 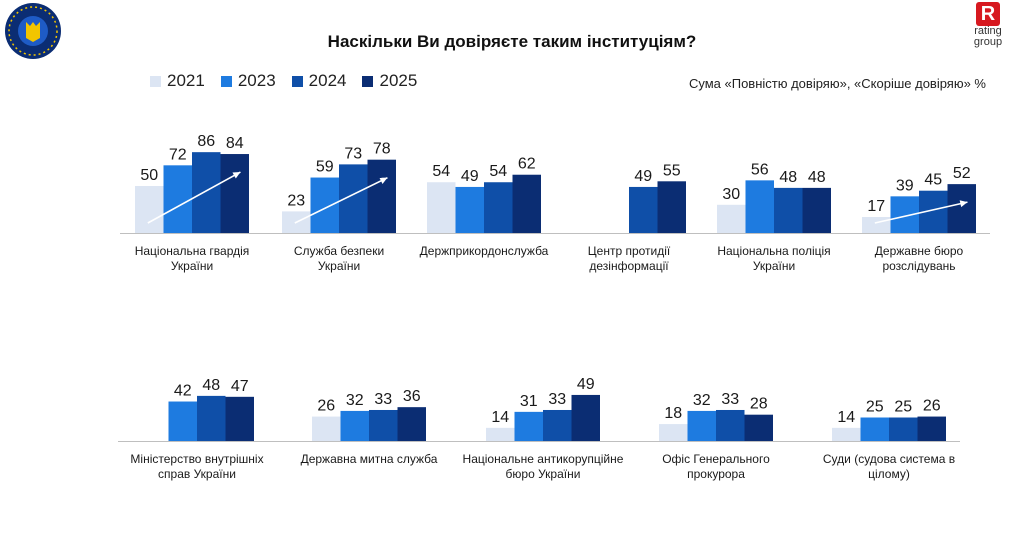 What do you see at coordinates (672, 170) in the screenshot?
I see `data-label: 55` at bounding box center [672, 170].